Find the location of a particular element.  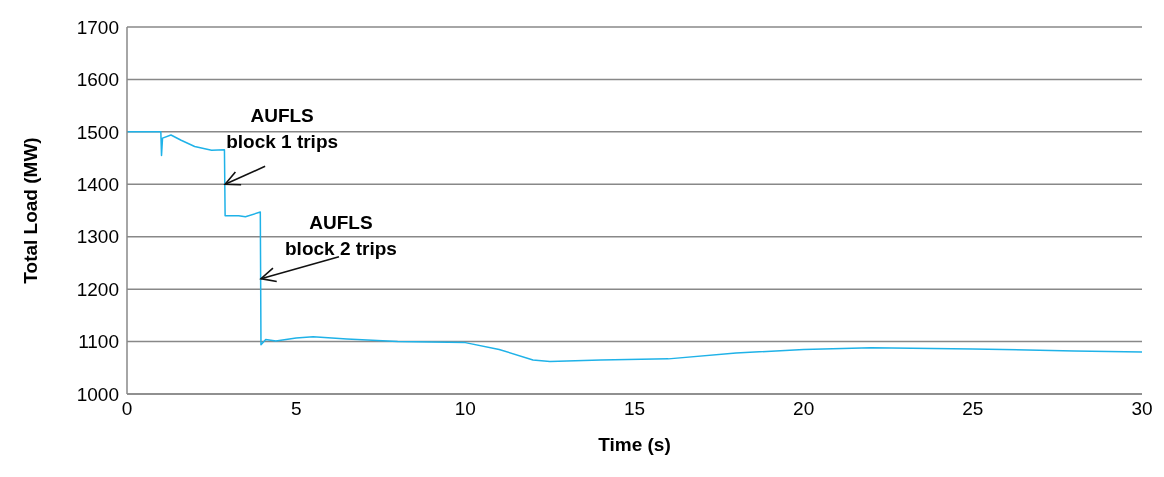

y-tick-label: 1400 is located at coordinates (97, 185).